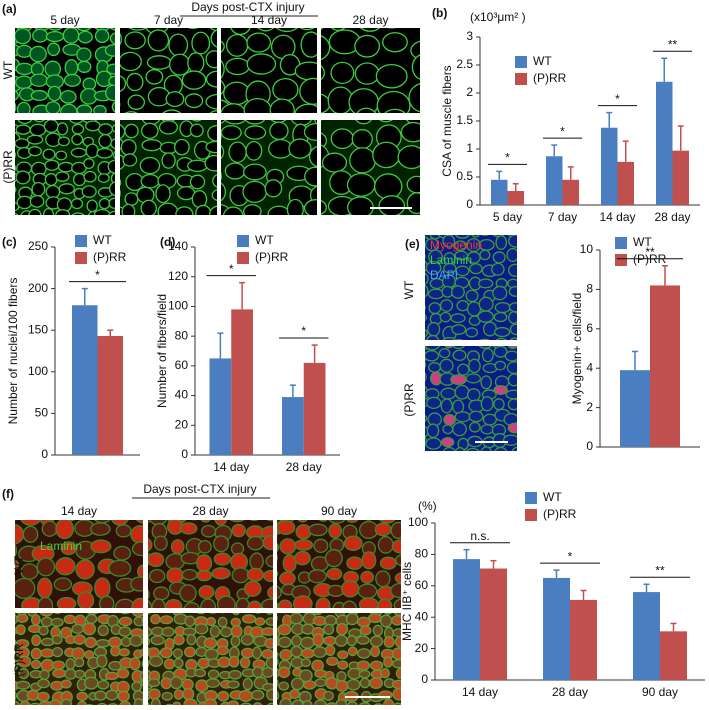 Image resolution: width=709 pixels, height=710 pixels. What do you see at coordinates (38, 329) in the screenshot?
I see `y-tick-label: 150` at bounding box center [38, 329].